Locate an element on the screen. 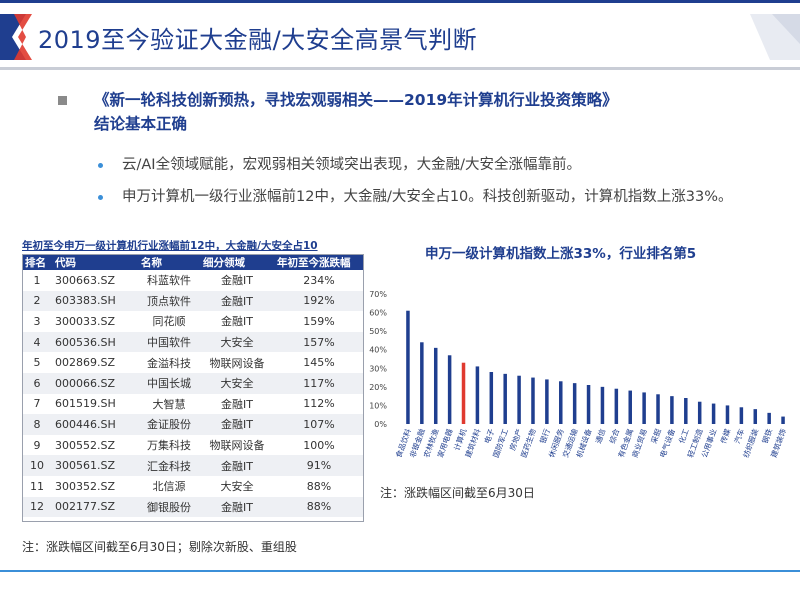 This screenshot has height=600, width=800. sub-bullet-1-text: 云/AI全领域赋能，宏观弱相关领域突出表现，大金融/大安全涨幅靠前。 is located at coordinates (351, 165).